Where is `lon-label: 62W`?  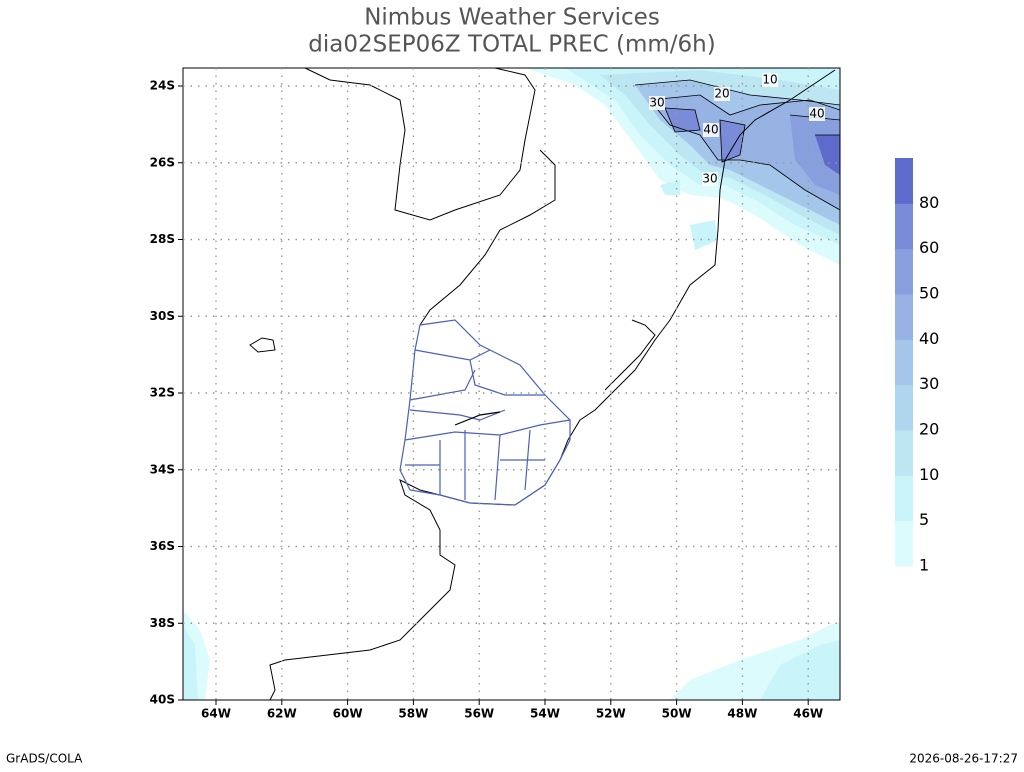 lon-label: 62W is located at coordinates (282, 714).